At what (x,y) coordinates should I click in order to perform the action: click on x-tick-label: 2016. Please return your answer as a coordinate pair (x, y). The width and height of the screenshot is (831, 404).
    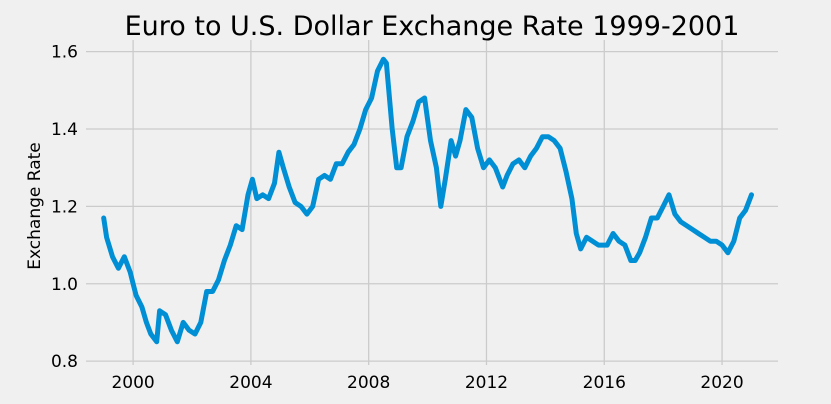
    Looking at the image, I should click on (604, 383).